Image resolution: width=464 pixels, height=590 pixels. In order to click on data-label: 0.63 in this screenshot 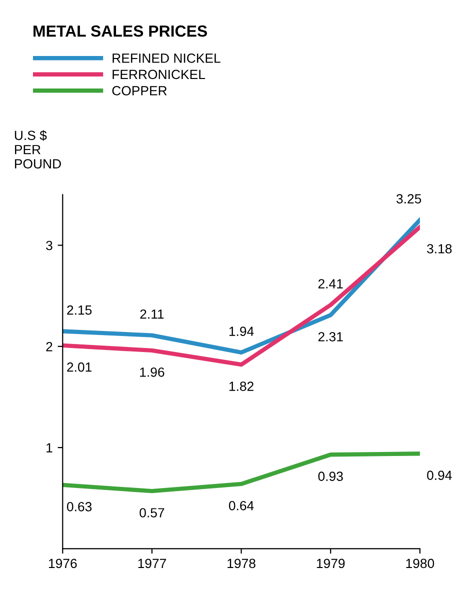, I will do `click(79, 507)`.